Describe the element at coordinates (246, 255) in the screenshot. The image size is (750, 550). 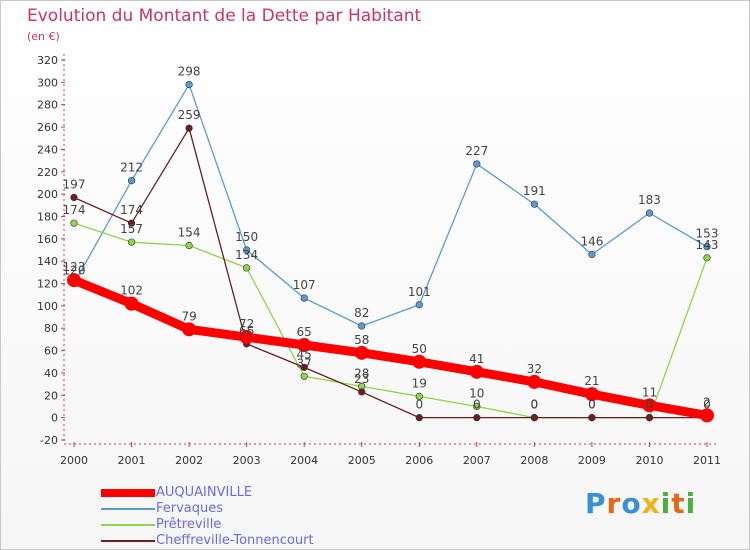
I see `data-label-2: 134` at that location.